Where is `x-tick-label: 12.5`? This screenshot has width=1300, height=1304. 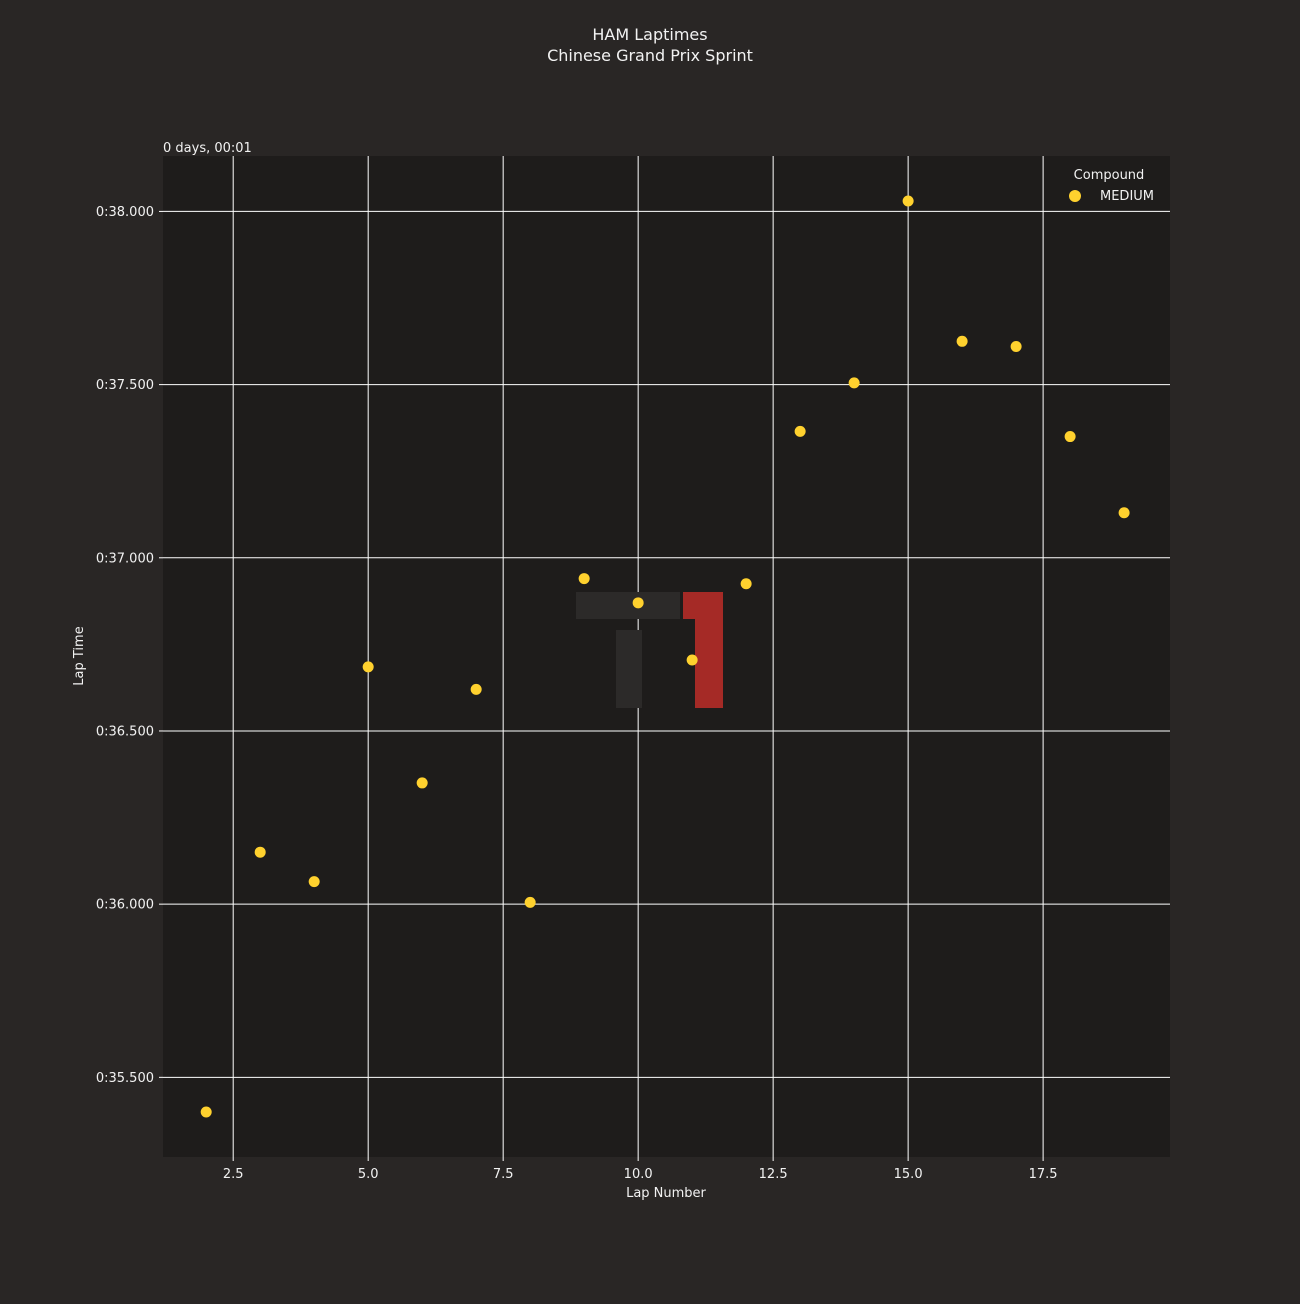 x-tick-label: 12.5 is located at coordinates (773, 1174).